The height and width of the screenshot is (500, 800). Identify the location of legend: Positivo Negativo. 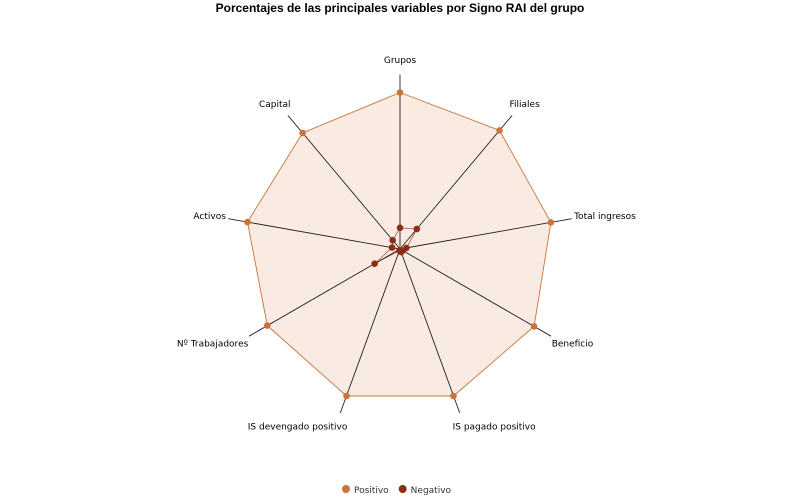
(397, 490).